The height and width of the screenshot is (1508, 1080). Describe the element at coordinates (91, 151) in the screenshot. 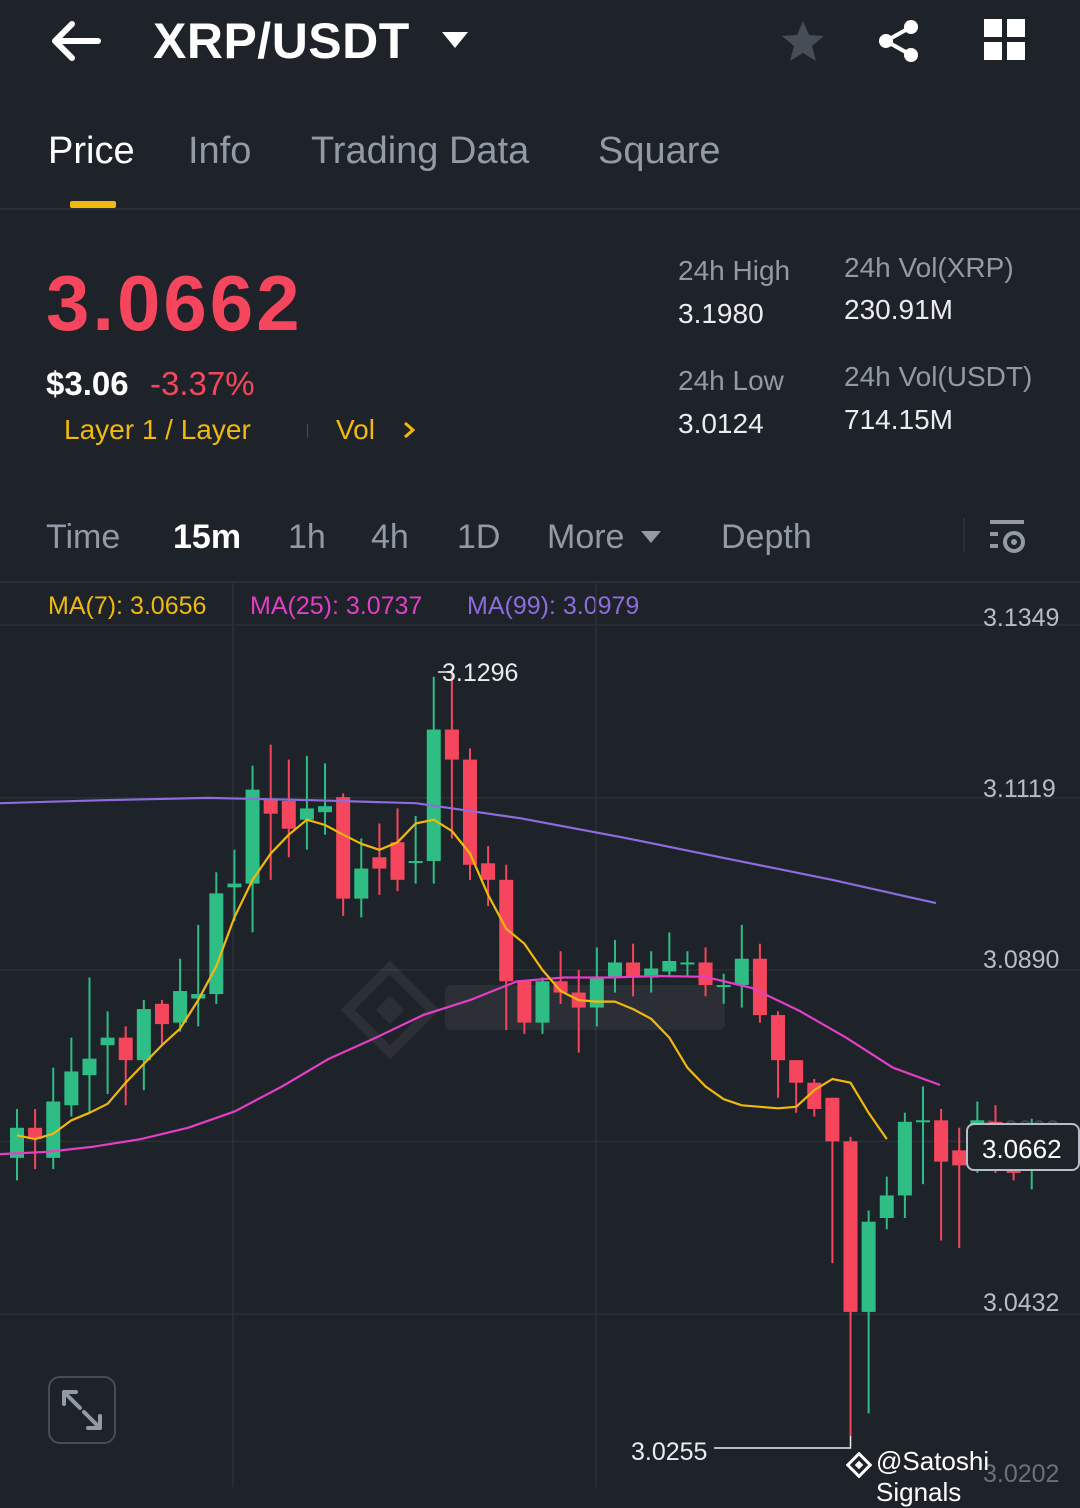

I see `tab-price: Price` at that location.